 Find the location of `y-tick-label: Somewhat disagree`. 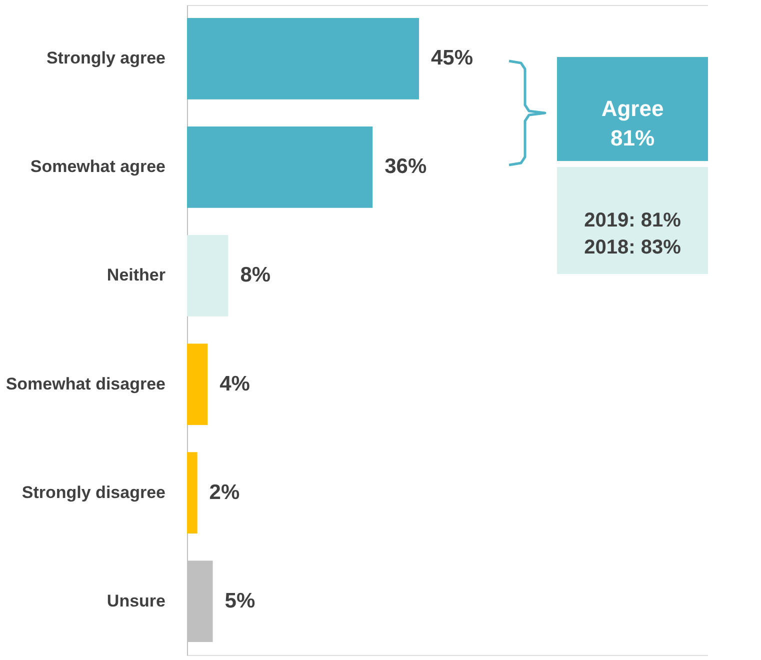

y-tick-label: Somewhat disagree is located at coordinates (86, 384).